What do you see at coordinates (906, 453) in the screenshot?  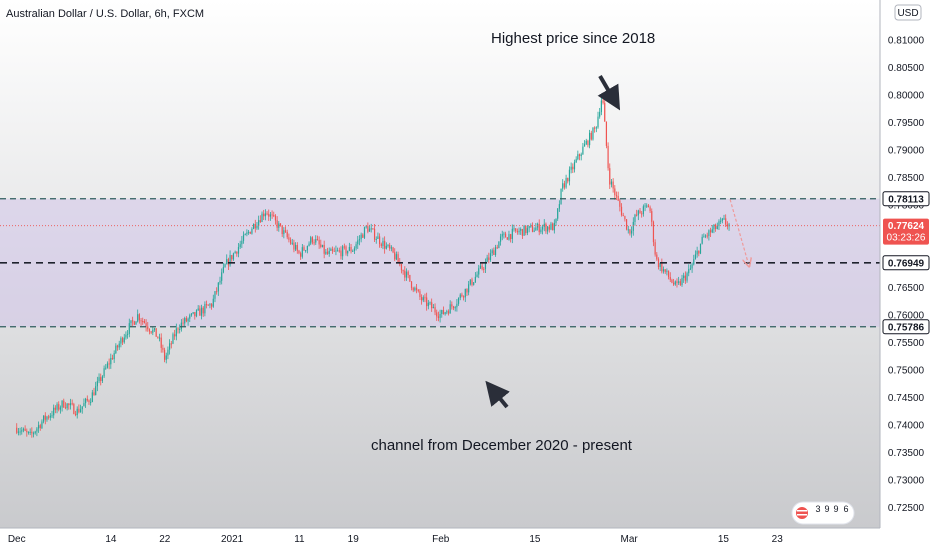 I see `price-tick-label: 0.73500` at bounding box center [906, 453].